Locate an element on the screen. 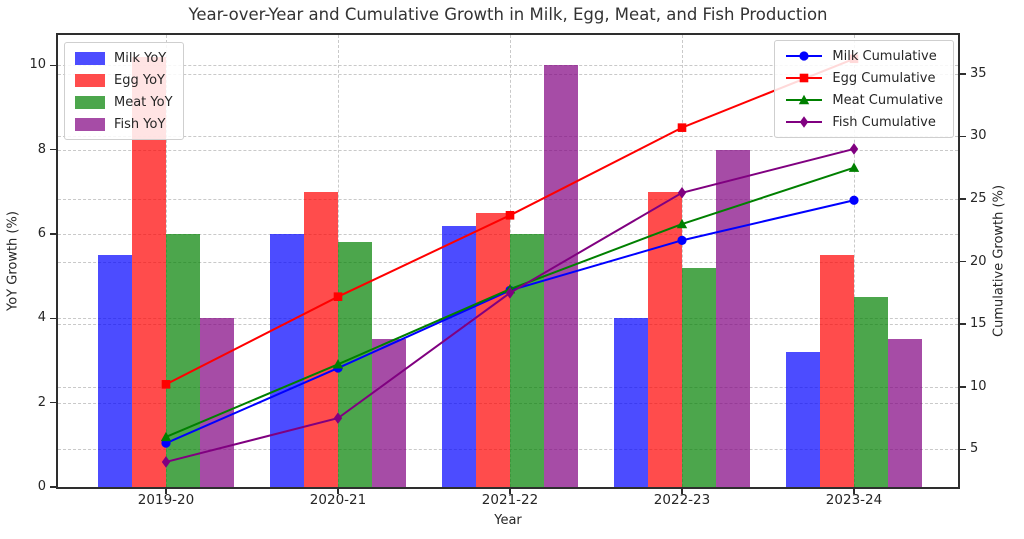  left-tick-label-8: 8 is located at coordinates (41, 149).